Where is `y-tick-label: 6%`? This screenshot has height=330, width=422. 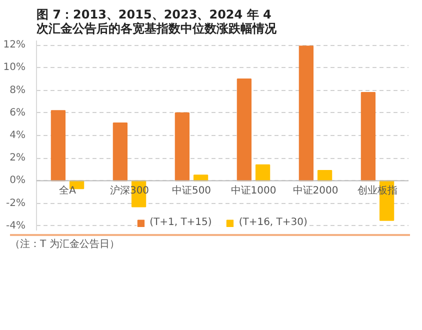 y-tick-label: 6% is located at coordinates (18, 112).